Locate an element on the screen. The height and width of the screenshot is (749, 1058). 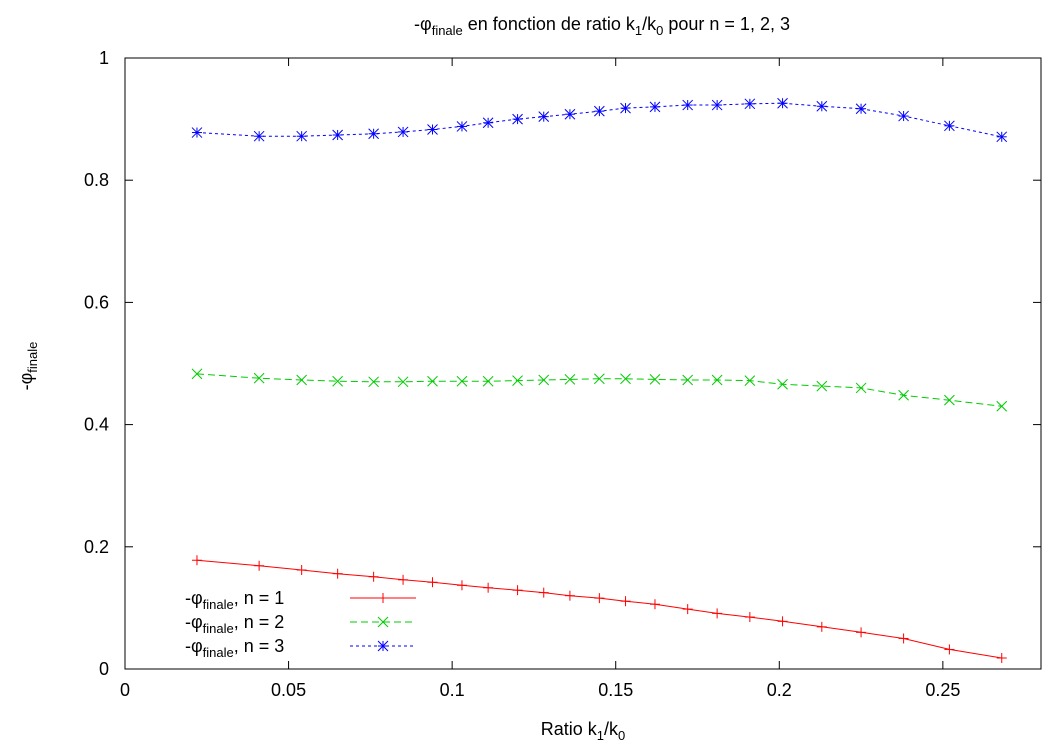
title-suffix: pour n = 1, 2, 3 is located at coordinates (726, 24).